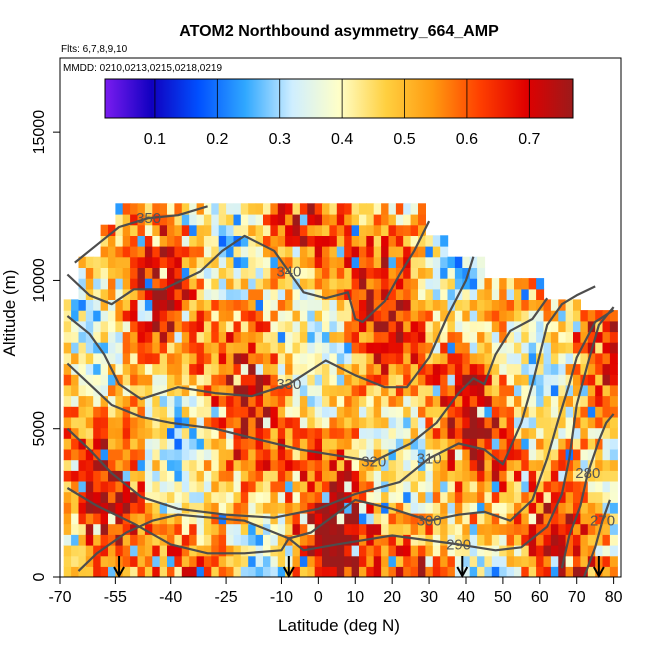 The width and height of the screenshot is (650, 655). Describe the element at coordinates (170, 597) in the screenshot. I see `x-tick-label: -40` at that location.